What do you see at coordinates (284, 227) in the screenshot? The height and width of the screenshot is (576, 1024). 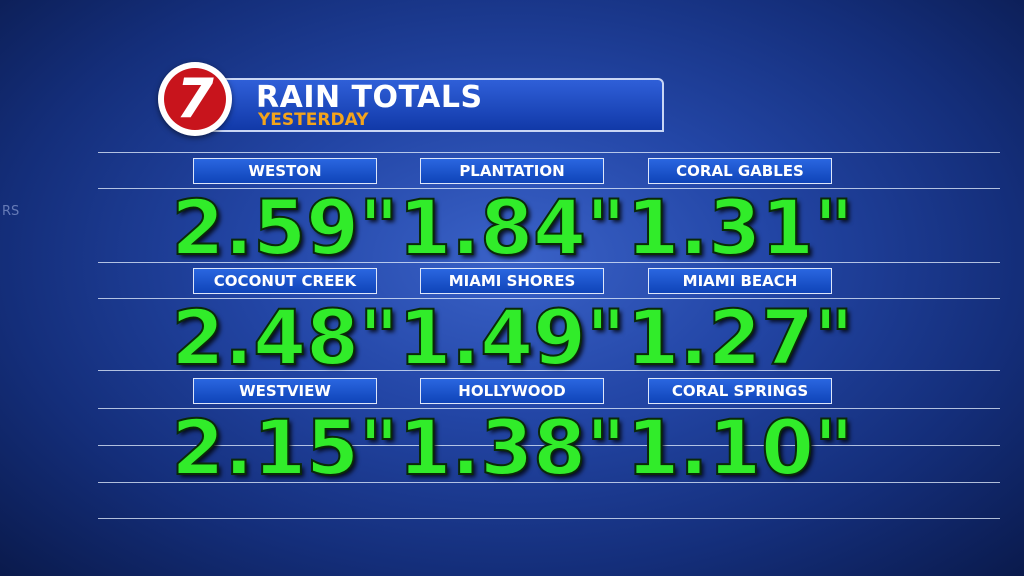 I see `rain-total: 2.59"` at bounding box center [284, 227].